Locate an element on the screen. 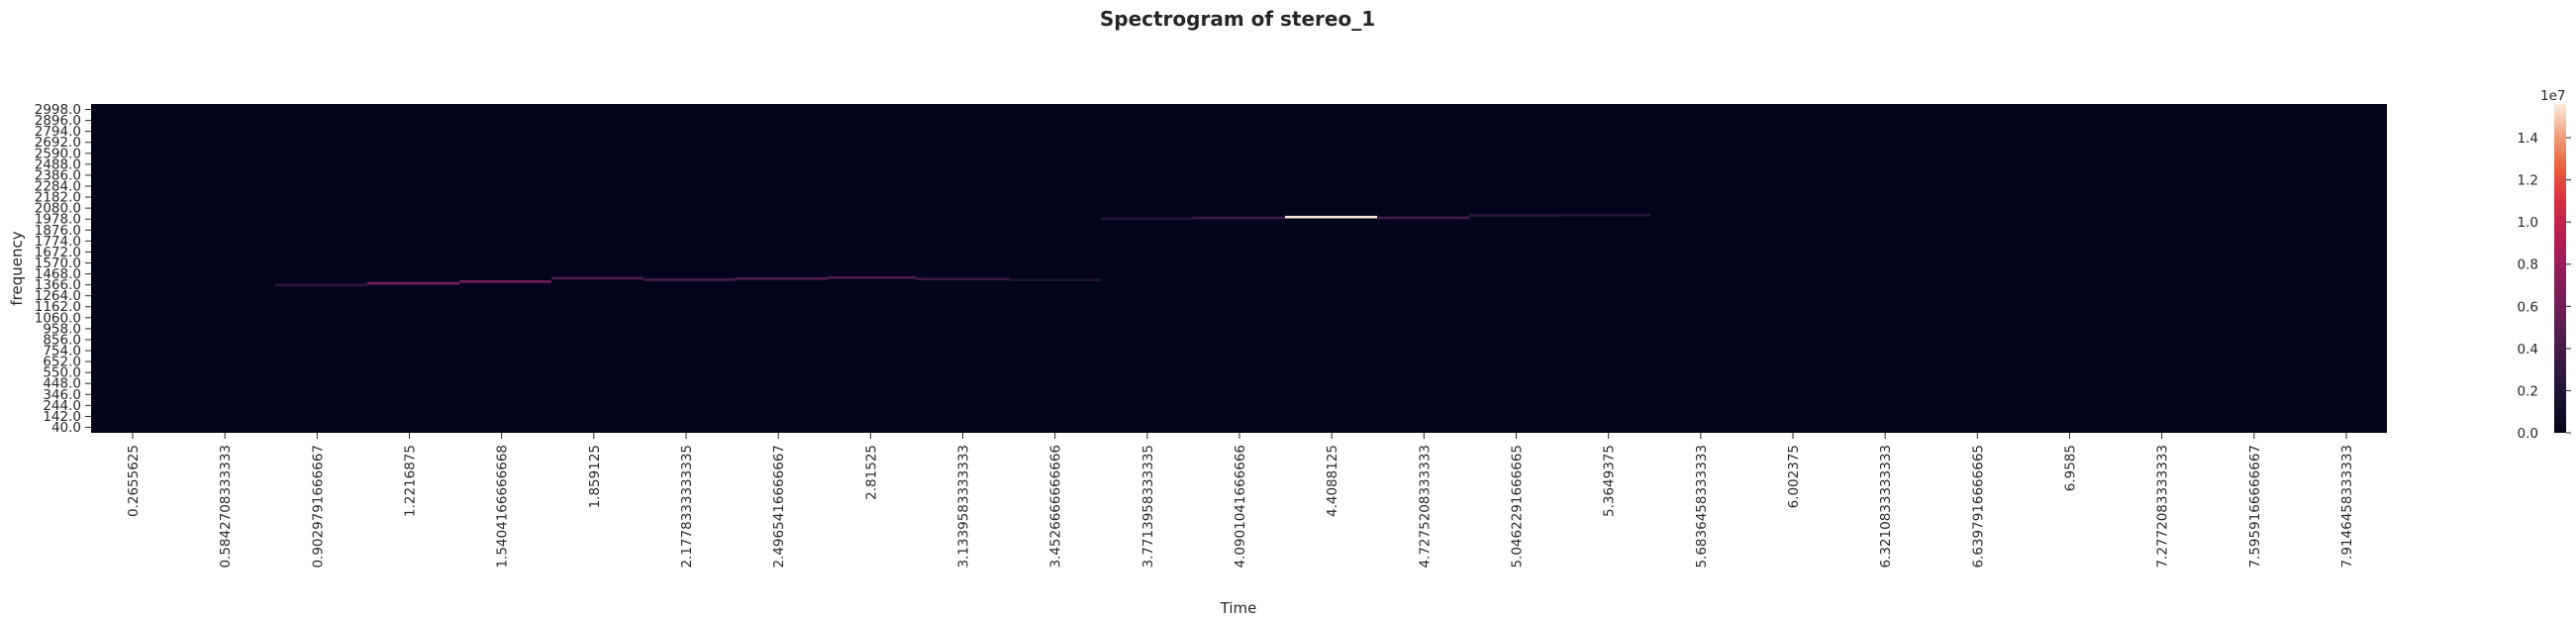 Image resolution: width=2576 pixels, height=620 pixels. x-tick-label: 0.9029791666667 is located at coordinates (318, 506).